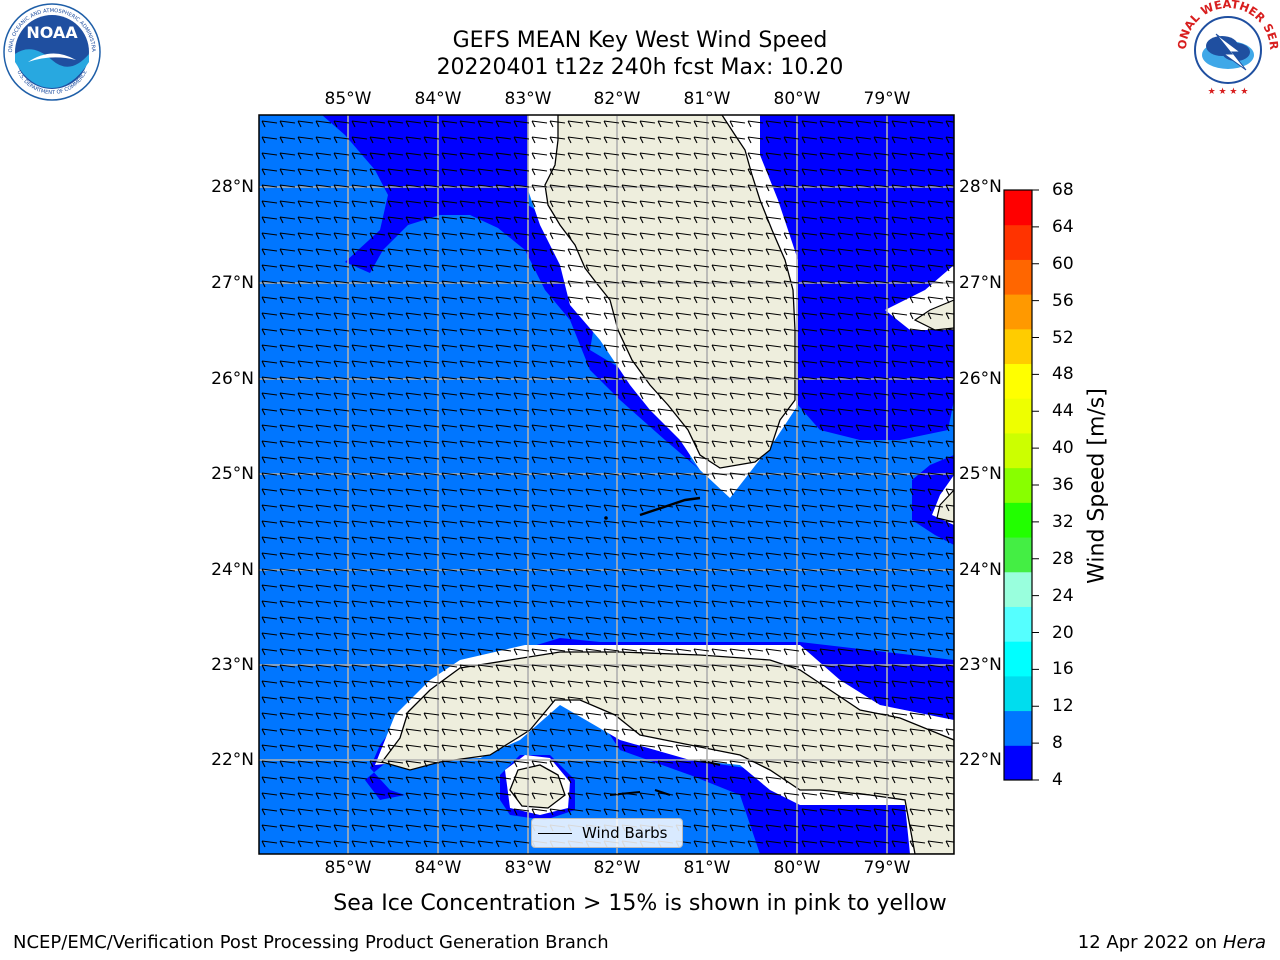 Image resolution: width=1280 pixels, height=960 pixels. Describe the element at coordinates (1063, 595) in the screenshot. I see `colorbar-tick-label: 24` at that location.